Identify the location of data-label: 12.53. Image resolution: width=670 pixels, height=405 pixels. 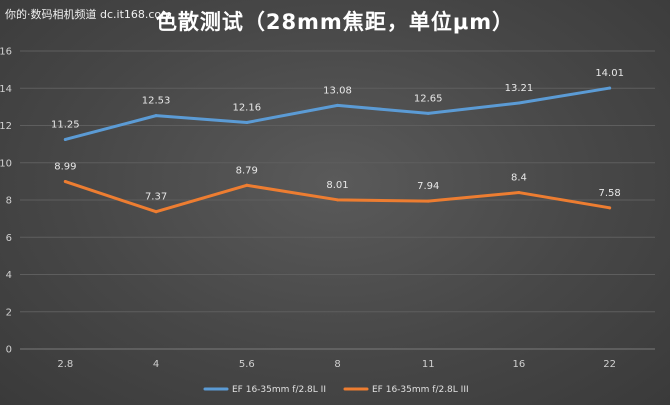
(156, 101).